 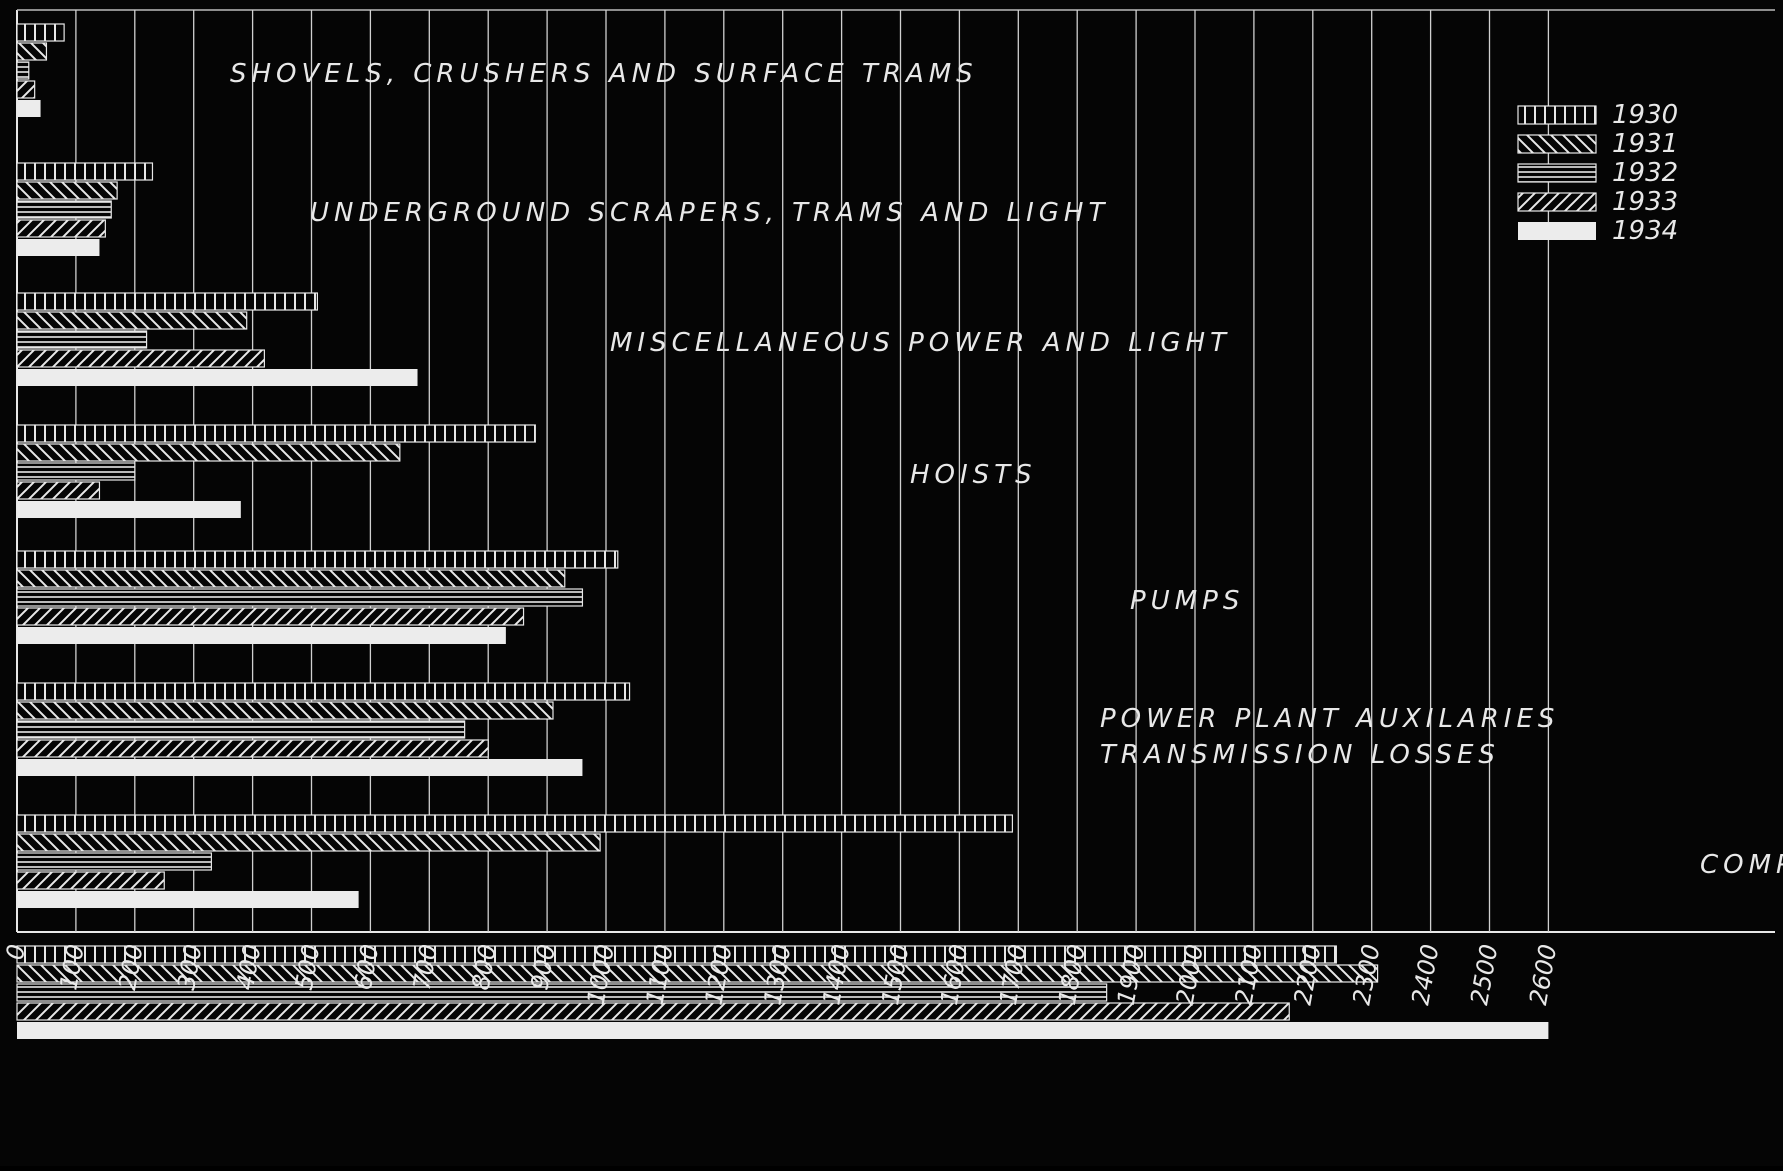 I want to click on legend-label-1932: 1932, so click(x=1645, y=173).